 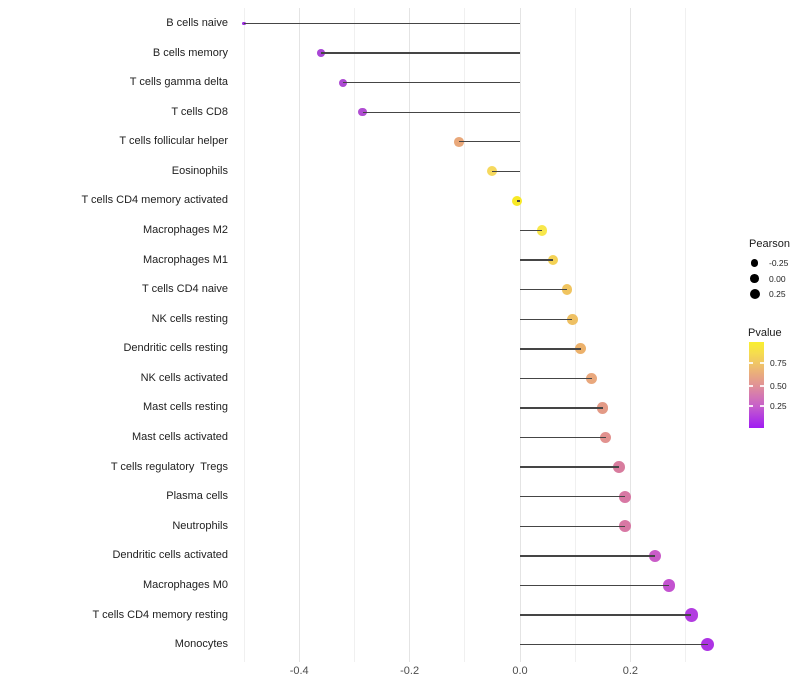 What do you see at coordinates (173, 141) in the screenshot?
I see `row-label: T cells follicular helper` at bounding box center [173, 141].